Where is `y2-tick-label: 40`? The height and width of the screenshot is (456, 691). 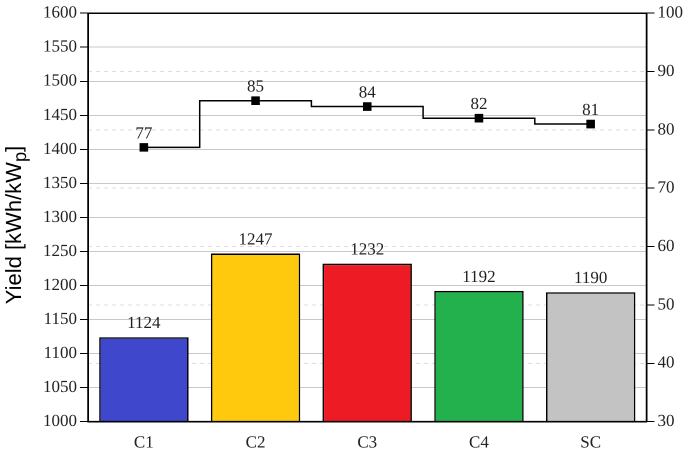
y2-tick-label: 40 is located at coordinates (666, 362).